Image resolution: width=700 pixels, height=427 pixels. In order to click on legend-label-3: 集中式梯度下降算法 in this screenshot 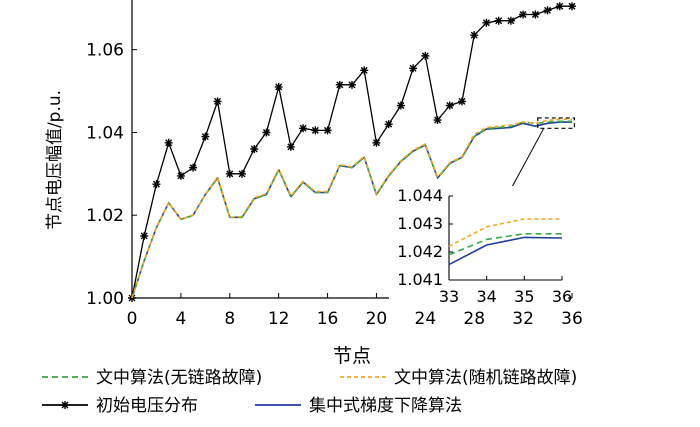, I will do `click(385, 406)`.